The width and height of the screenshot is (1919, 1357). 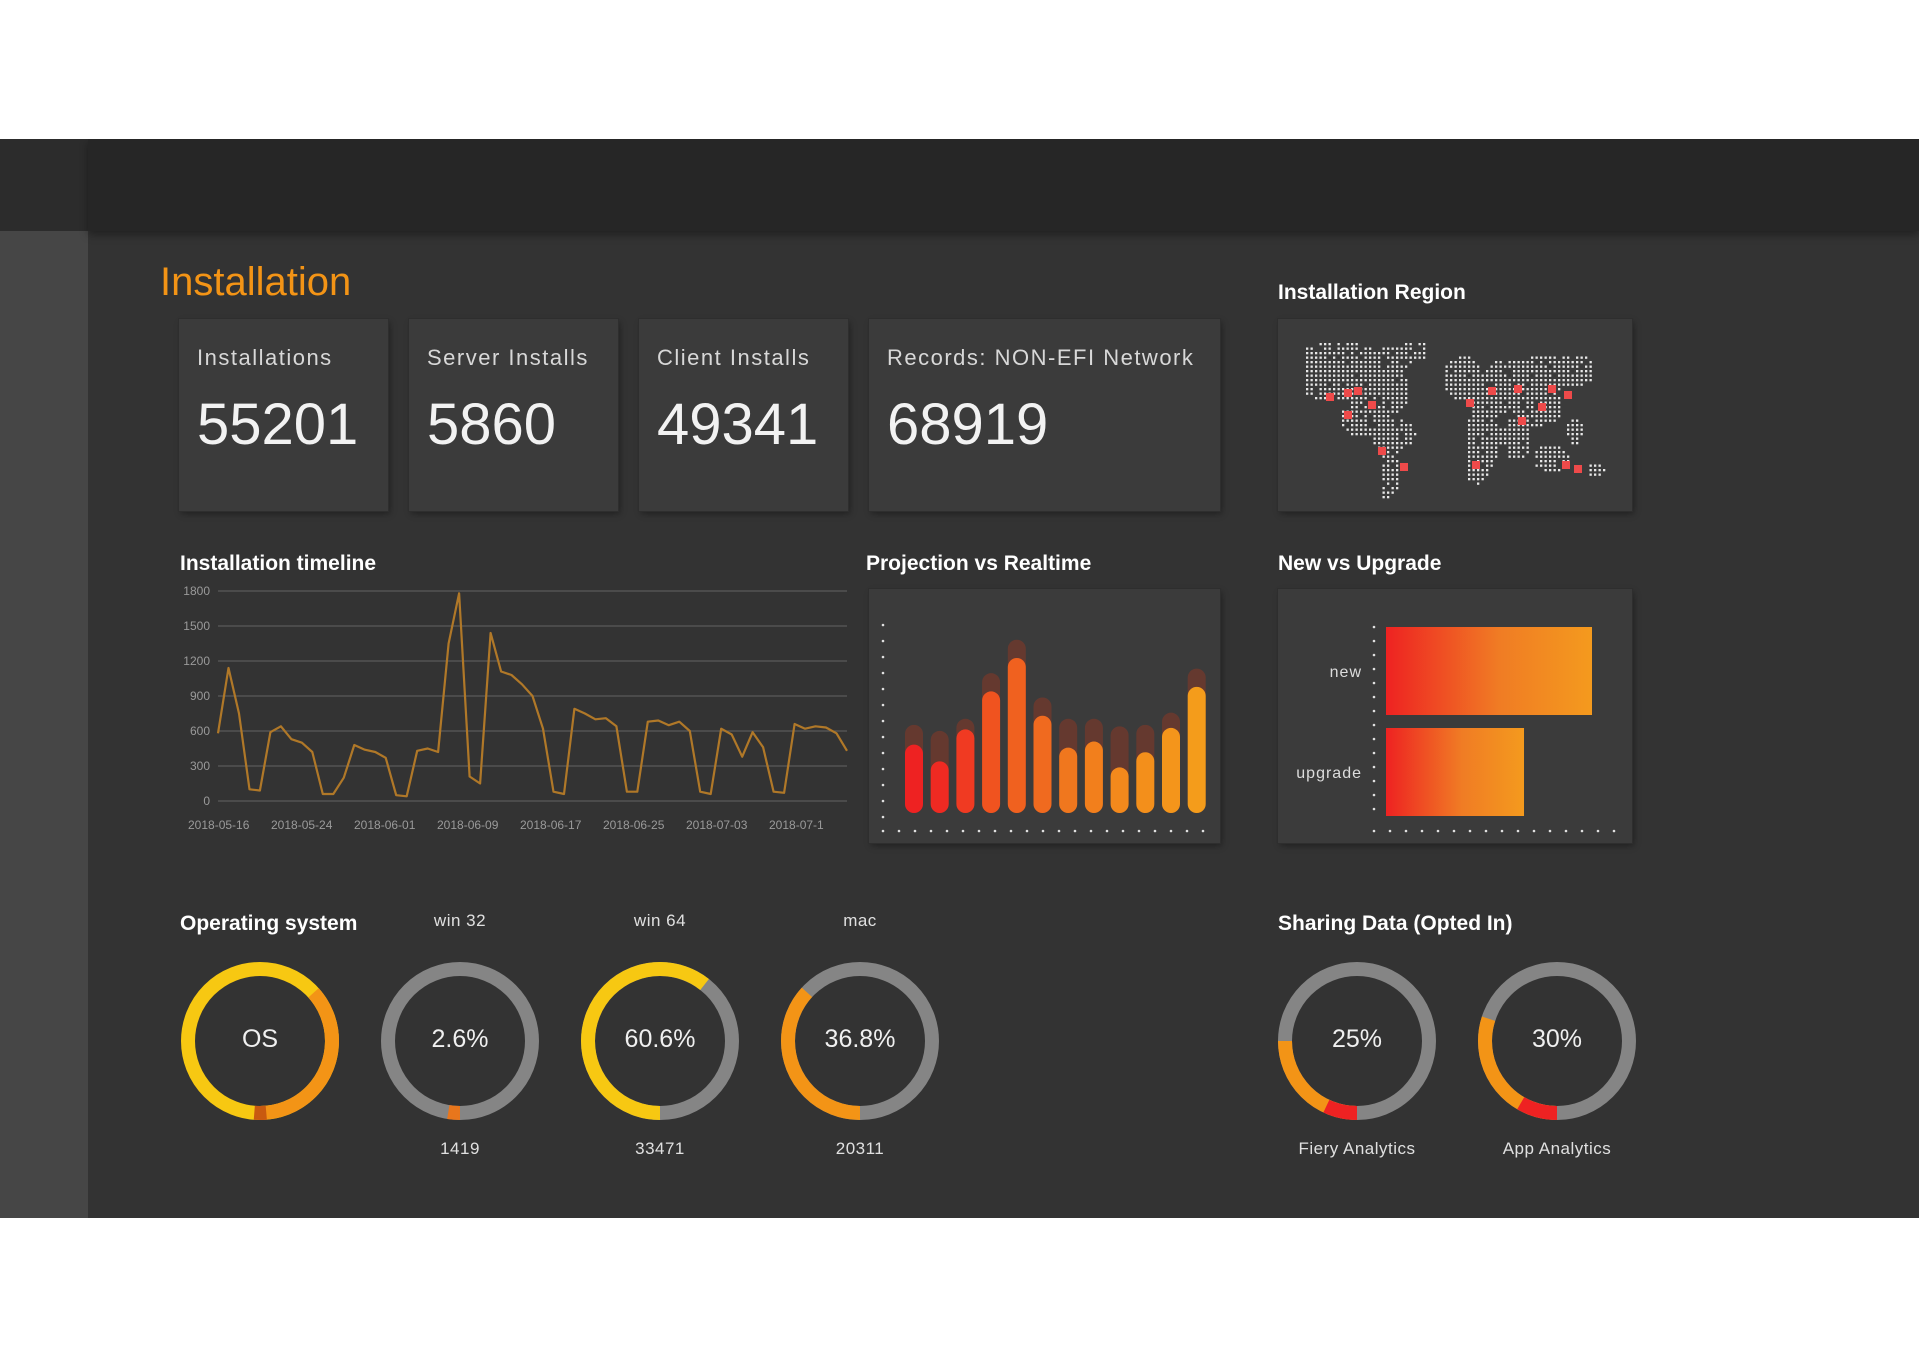 I want to click on kpi-card-client-installs: Client Installs 49341, so click(x=743, y=415).